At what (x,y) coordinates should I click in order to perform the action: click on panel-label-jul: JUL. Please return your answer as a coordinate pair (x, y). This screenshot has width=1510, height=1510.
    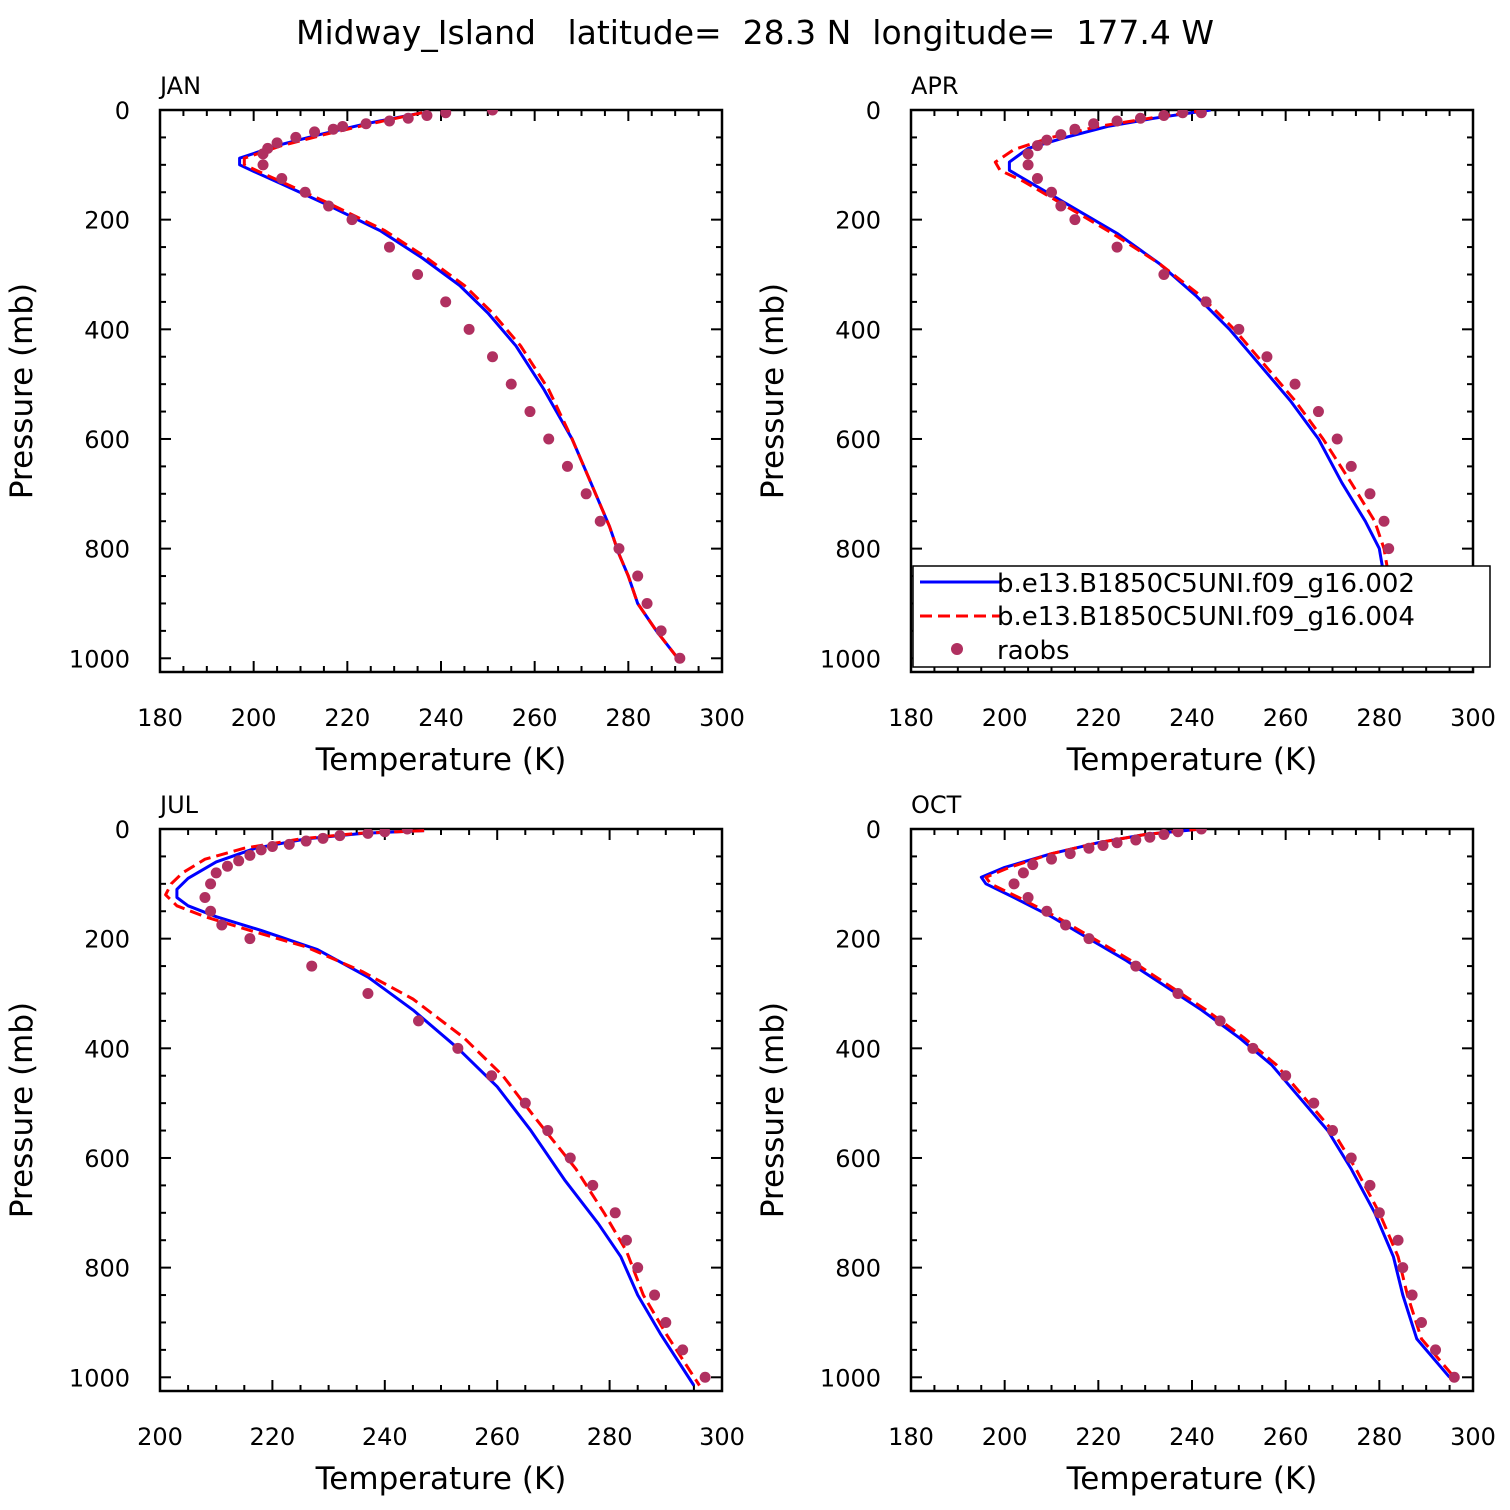
    Looking at the image, I should click on (178, 805).